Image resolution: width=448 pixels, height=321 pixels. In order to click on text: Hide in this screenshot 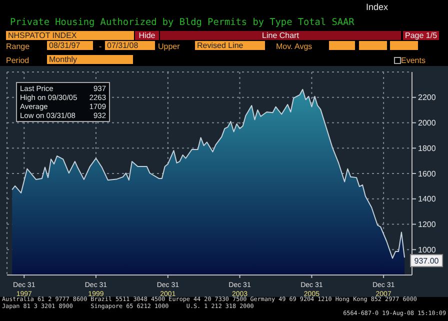, I will do `click(147, 35)`.